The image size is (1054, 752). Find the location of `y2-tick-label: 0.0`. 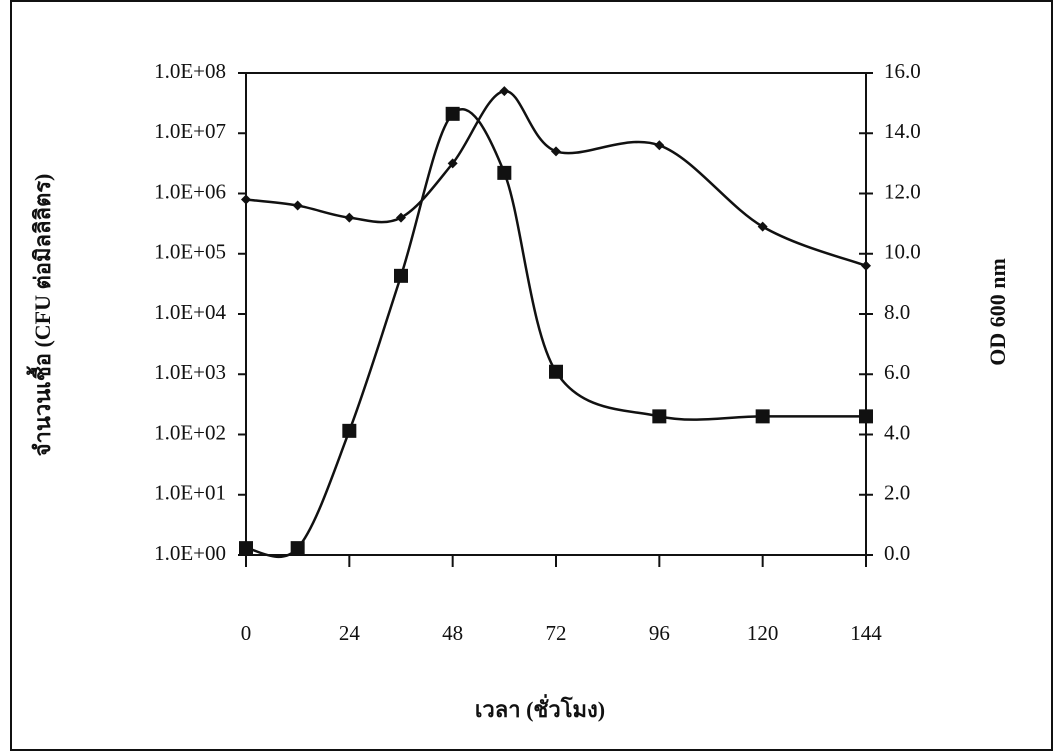

y2-tick-label: 0.0 is located at coordinates (897, 553).